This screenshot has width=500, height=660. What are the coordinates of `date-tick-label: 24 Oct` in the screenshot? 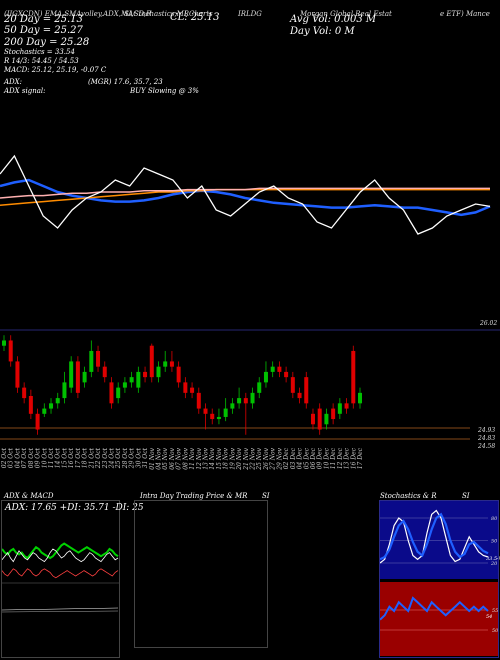 It's located at (111, 458).